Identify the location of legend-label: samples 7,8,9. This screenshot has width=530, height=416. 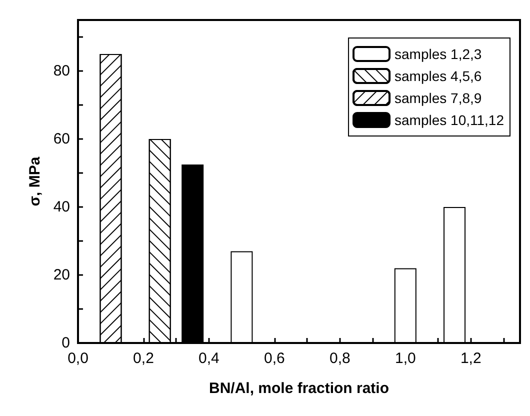
(438, 98).